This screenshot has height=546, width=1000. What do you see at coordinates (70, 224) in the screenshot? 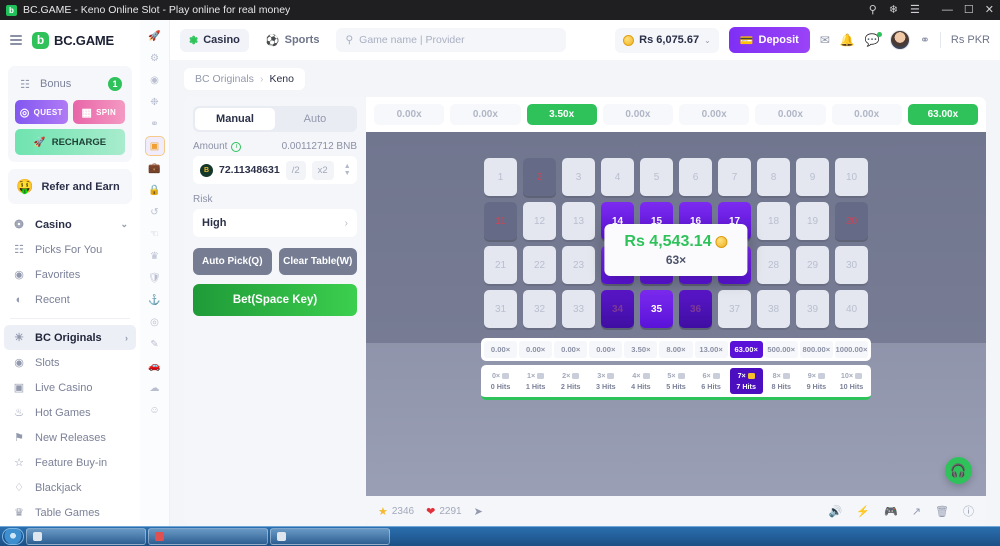
I see `sidebar-item-casino: ❂ Casino ⌄` at bounding box center [70, 224].